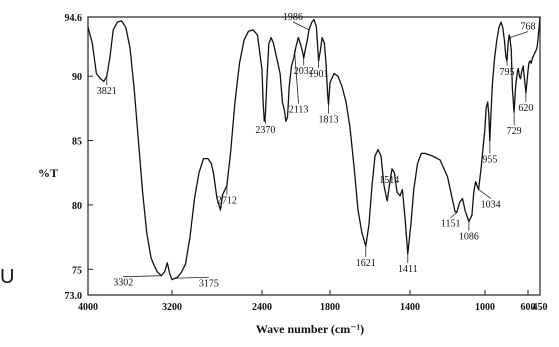 The height and width of the screenshot is (347, 559). I want to click on peak-label: 1151, so click(451, 224).